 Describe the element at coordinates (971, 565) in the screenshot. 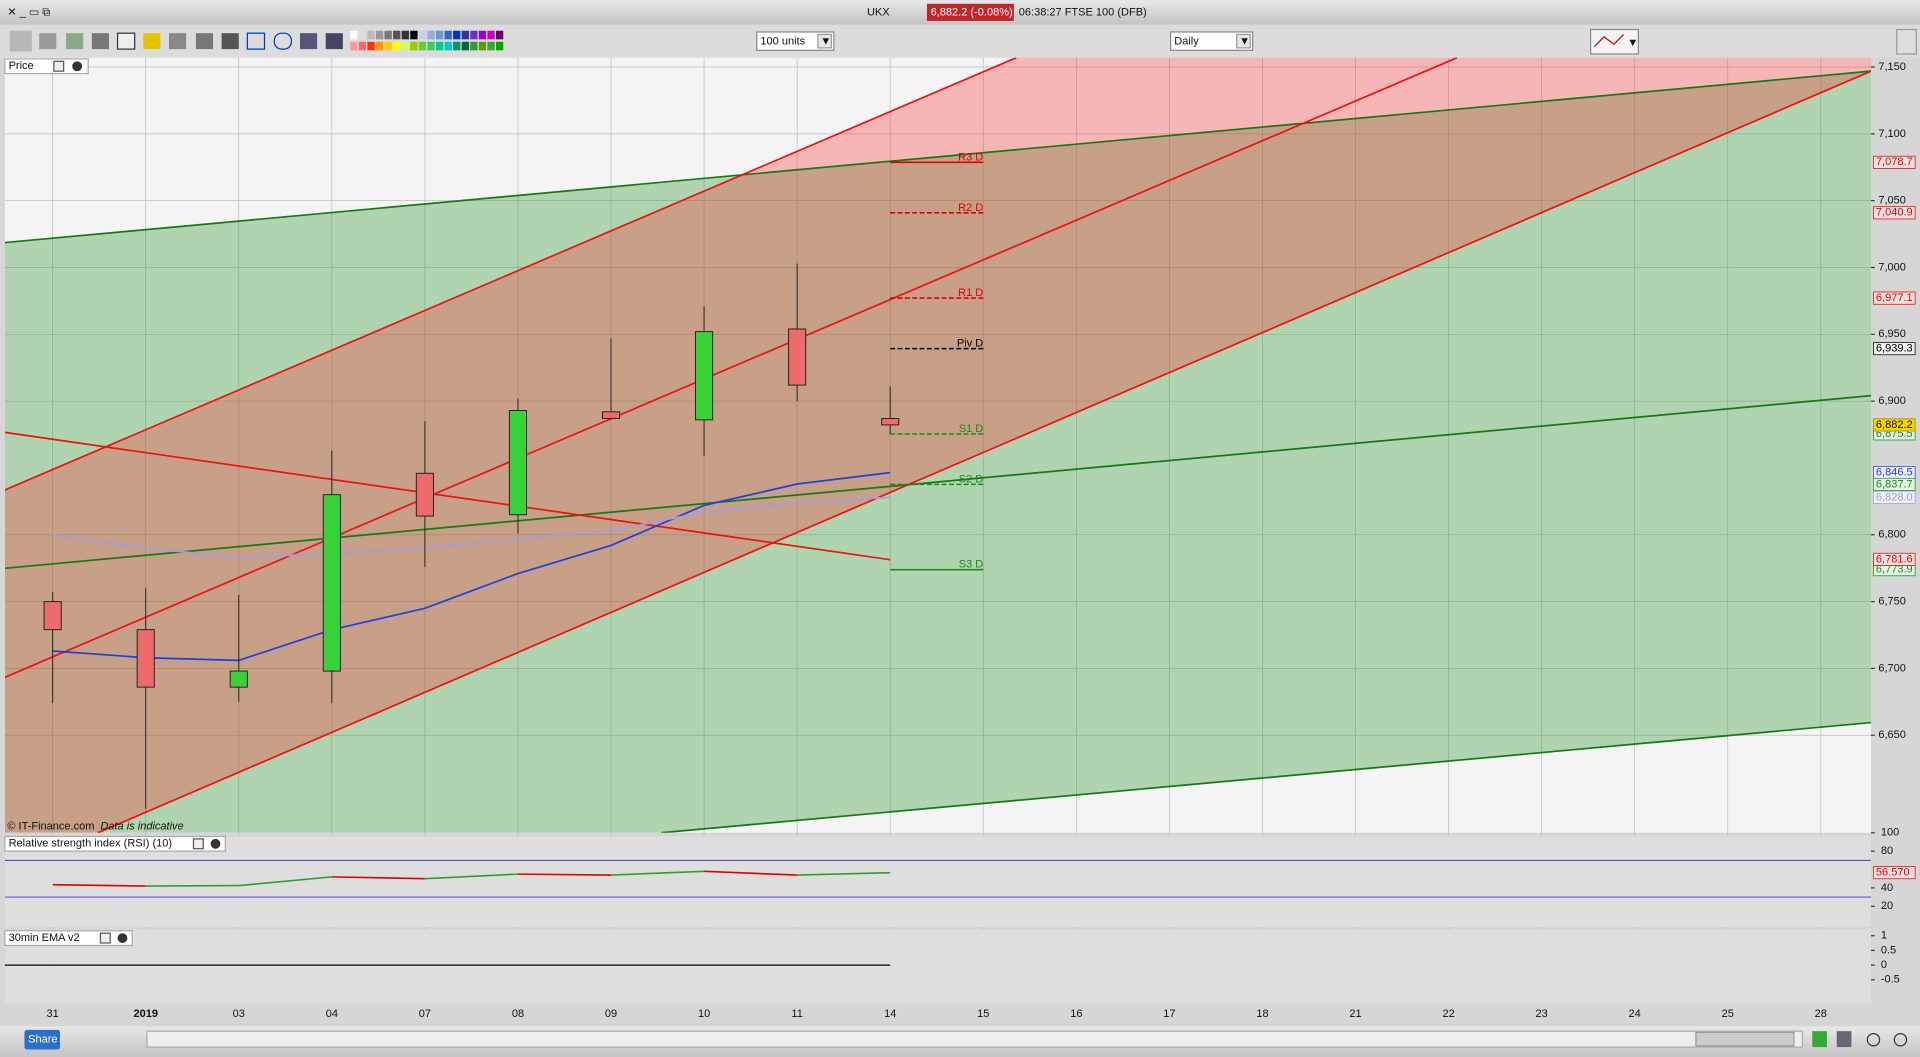

I see `pivot-name: S3 D` at that location.